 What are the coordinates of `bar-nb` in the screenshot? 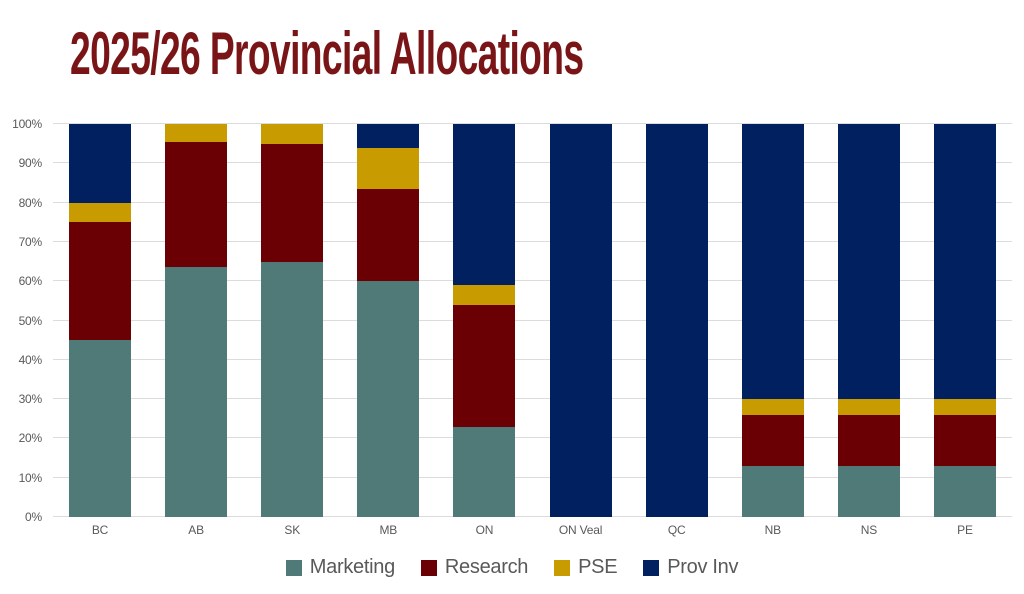 It's located at (772, 320).